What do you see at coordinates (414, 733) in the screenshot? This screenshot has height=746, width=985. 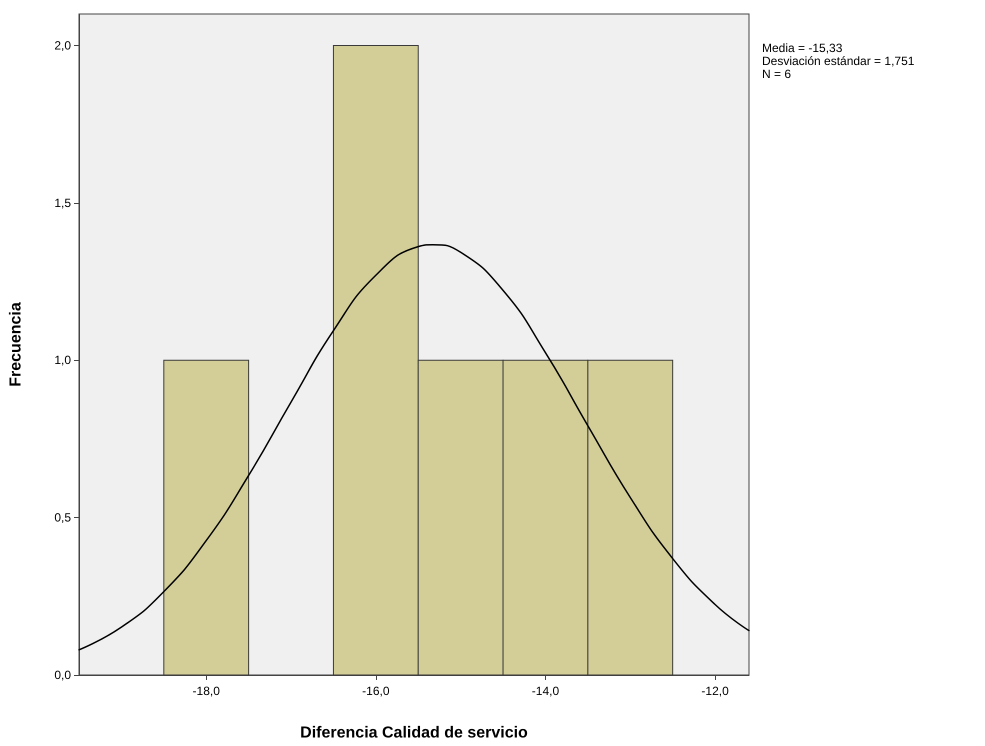 I see `x-axis-title: Diferencia Calidad de servicio` at bounding box center [414, 733].